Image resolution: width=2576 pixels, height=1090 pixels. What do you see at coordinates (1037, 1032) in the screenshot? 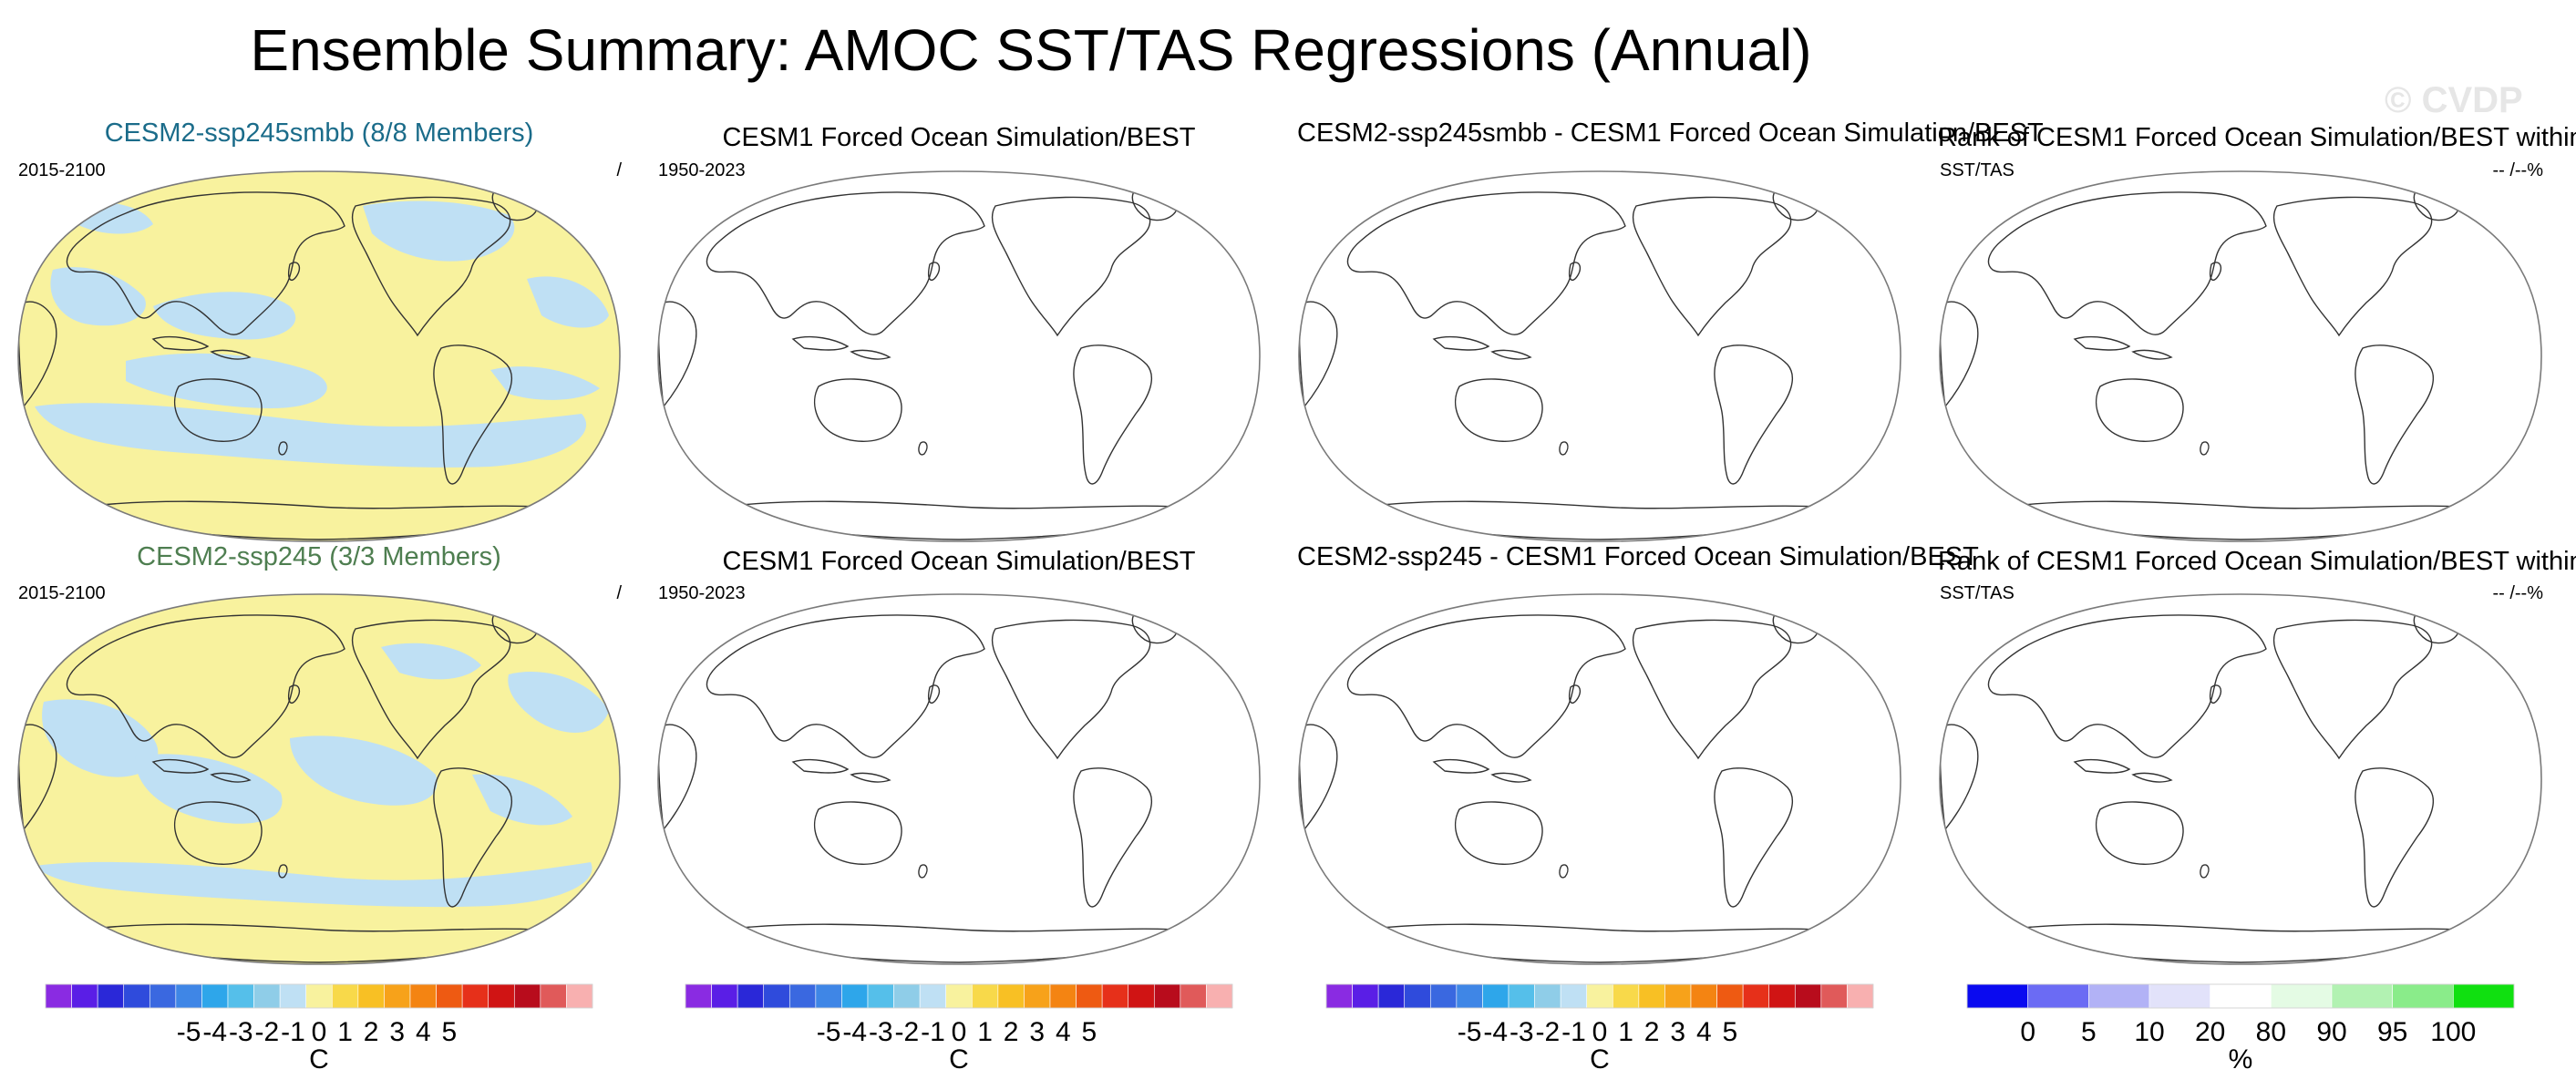
I see `colorbar-tick-label: 3` at bounding box center [1037, 1032].